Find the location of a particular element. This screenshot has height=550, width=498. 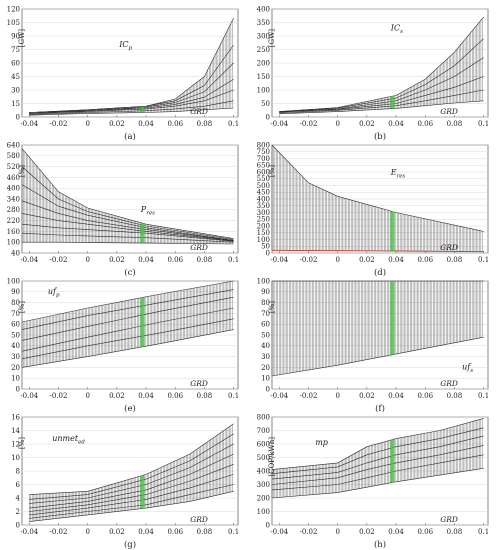

y-tick-label: 700 is located at coordinates (263, 159).